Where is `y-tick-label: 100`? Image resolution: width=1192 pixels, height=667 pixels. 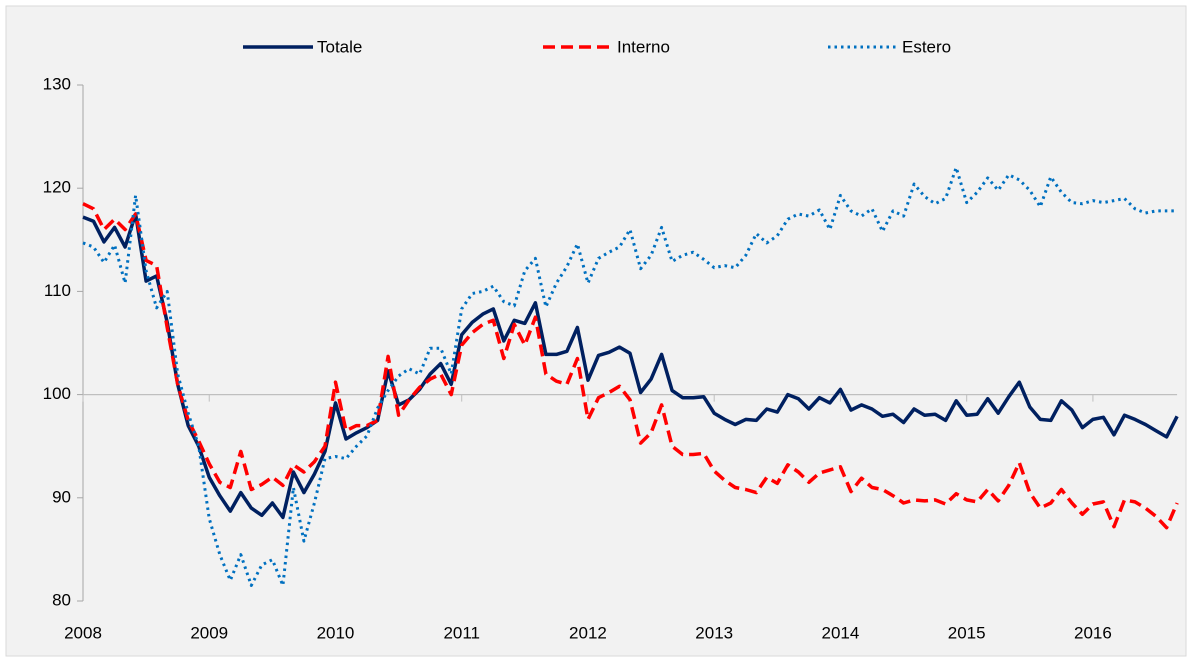 y-tick-label: 100 is located at coordinates (57, 393).